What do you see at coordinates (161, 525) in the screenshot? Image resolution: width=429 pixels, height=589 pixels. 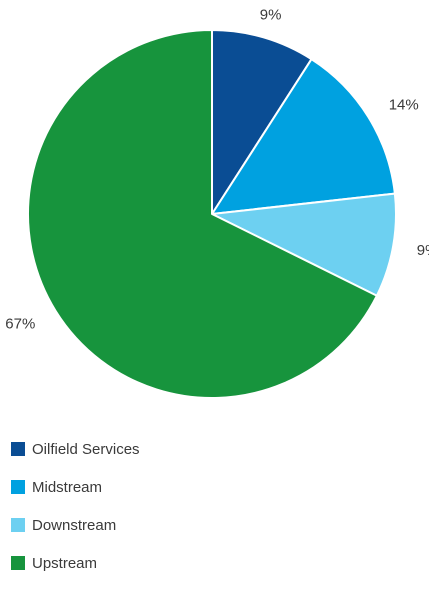 I see `legend-item-downstream: Downstream` at bounding box center [161, 525].